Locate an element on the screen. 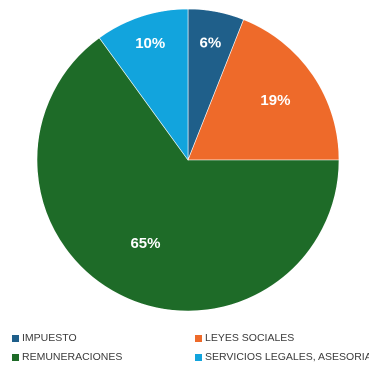  pie-slice-servicios-legales is located at coordinates (143, 84).